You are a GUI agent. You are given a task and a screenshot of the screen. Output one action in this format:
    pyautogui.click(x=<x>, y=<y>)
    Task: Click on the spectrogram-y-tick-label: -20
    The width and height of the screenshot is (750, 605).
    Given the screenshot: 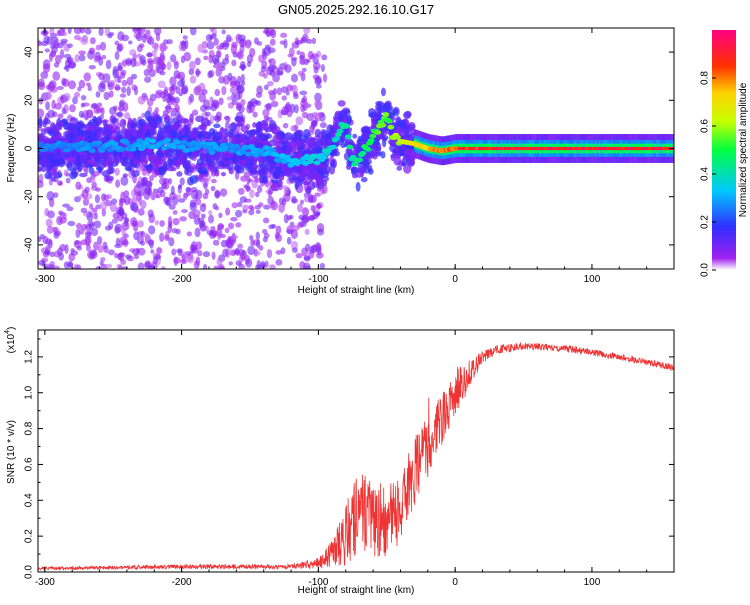 What is the action you would take?
    pyautogui.click(x=29, y=196)
    